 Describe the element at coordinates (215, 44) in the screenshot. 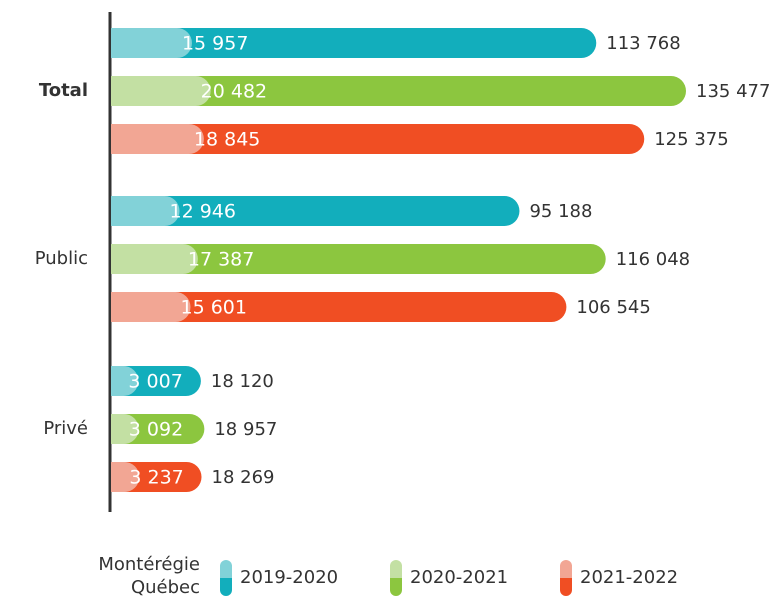

I see `regional-value-label: 15 957` at that location.